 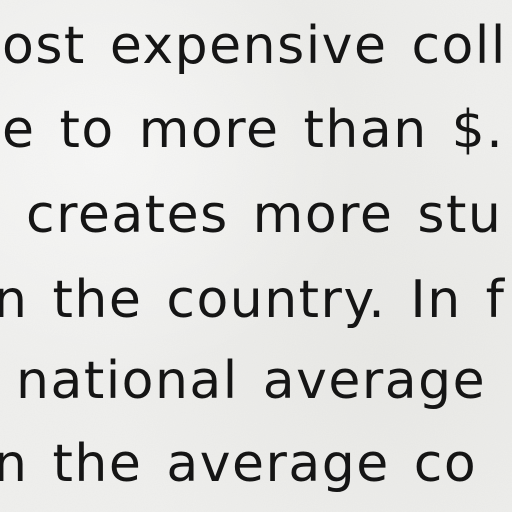 I want to click on text-line-2: e to more than $., so click(x=253, y=130).